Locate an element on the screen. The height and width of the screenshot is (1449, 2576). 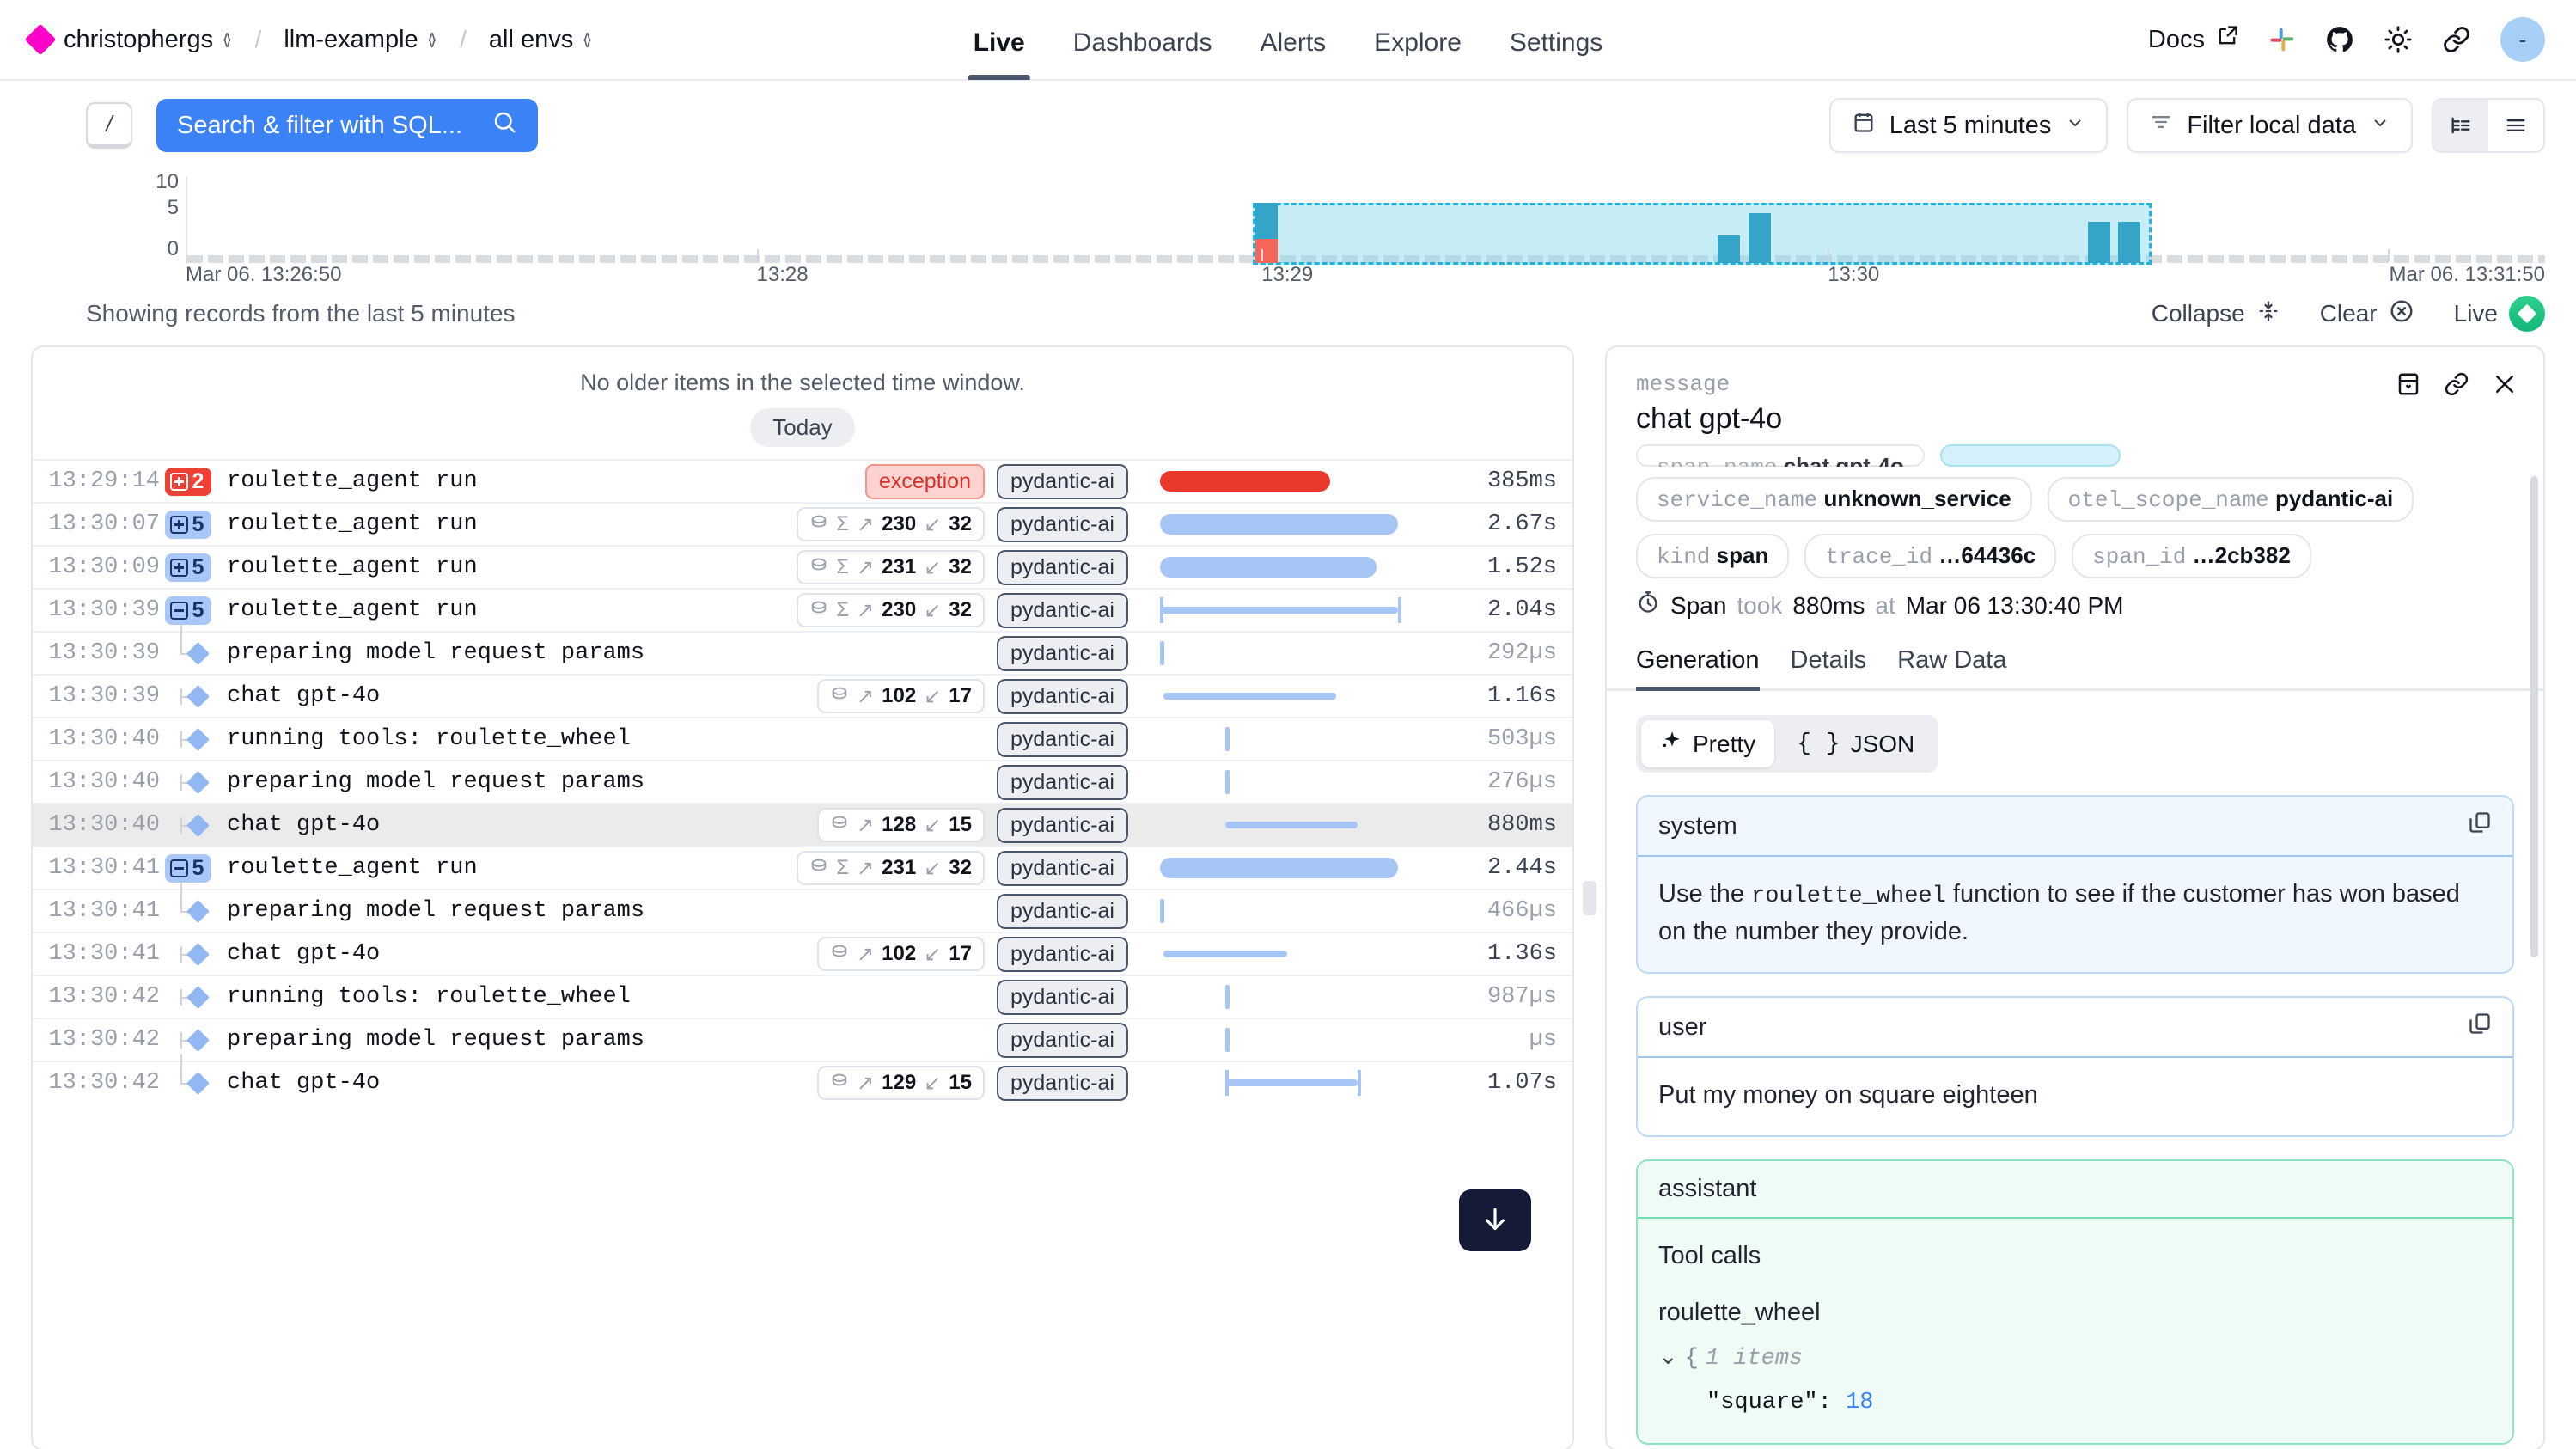
live-toggle: Live is located at coordinates (2499, 314).